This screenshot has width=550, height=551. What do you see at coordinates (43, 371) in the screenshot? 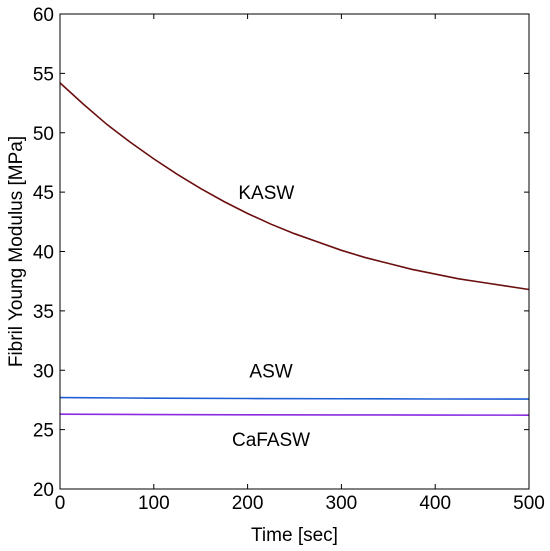
I see `y-tick-label: 30` at bounding box center [43, 371].